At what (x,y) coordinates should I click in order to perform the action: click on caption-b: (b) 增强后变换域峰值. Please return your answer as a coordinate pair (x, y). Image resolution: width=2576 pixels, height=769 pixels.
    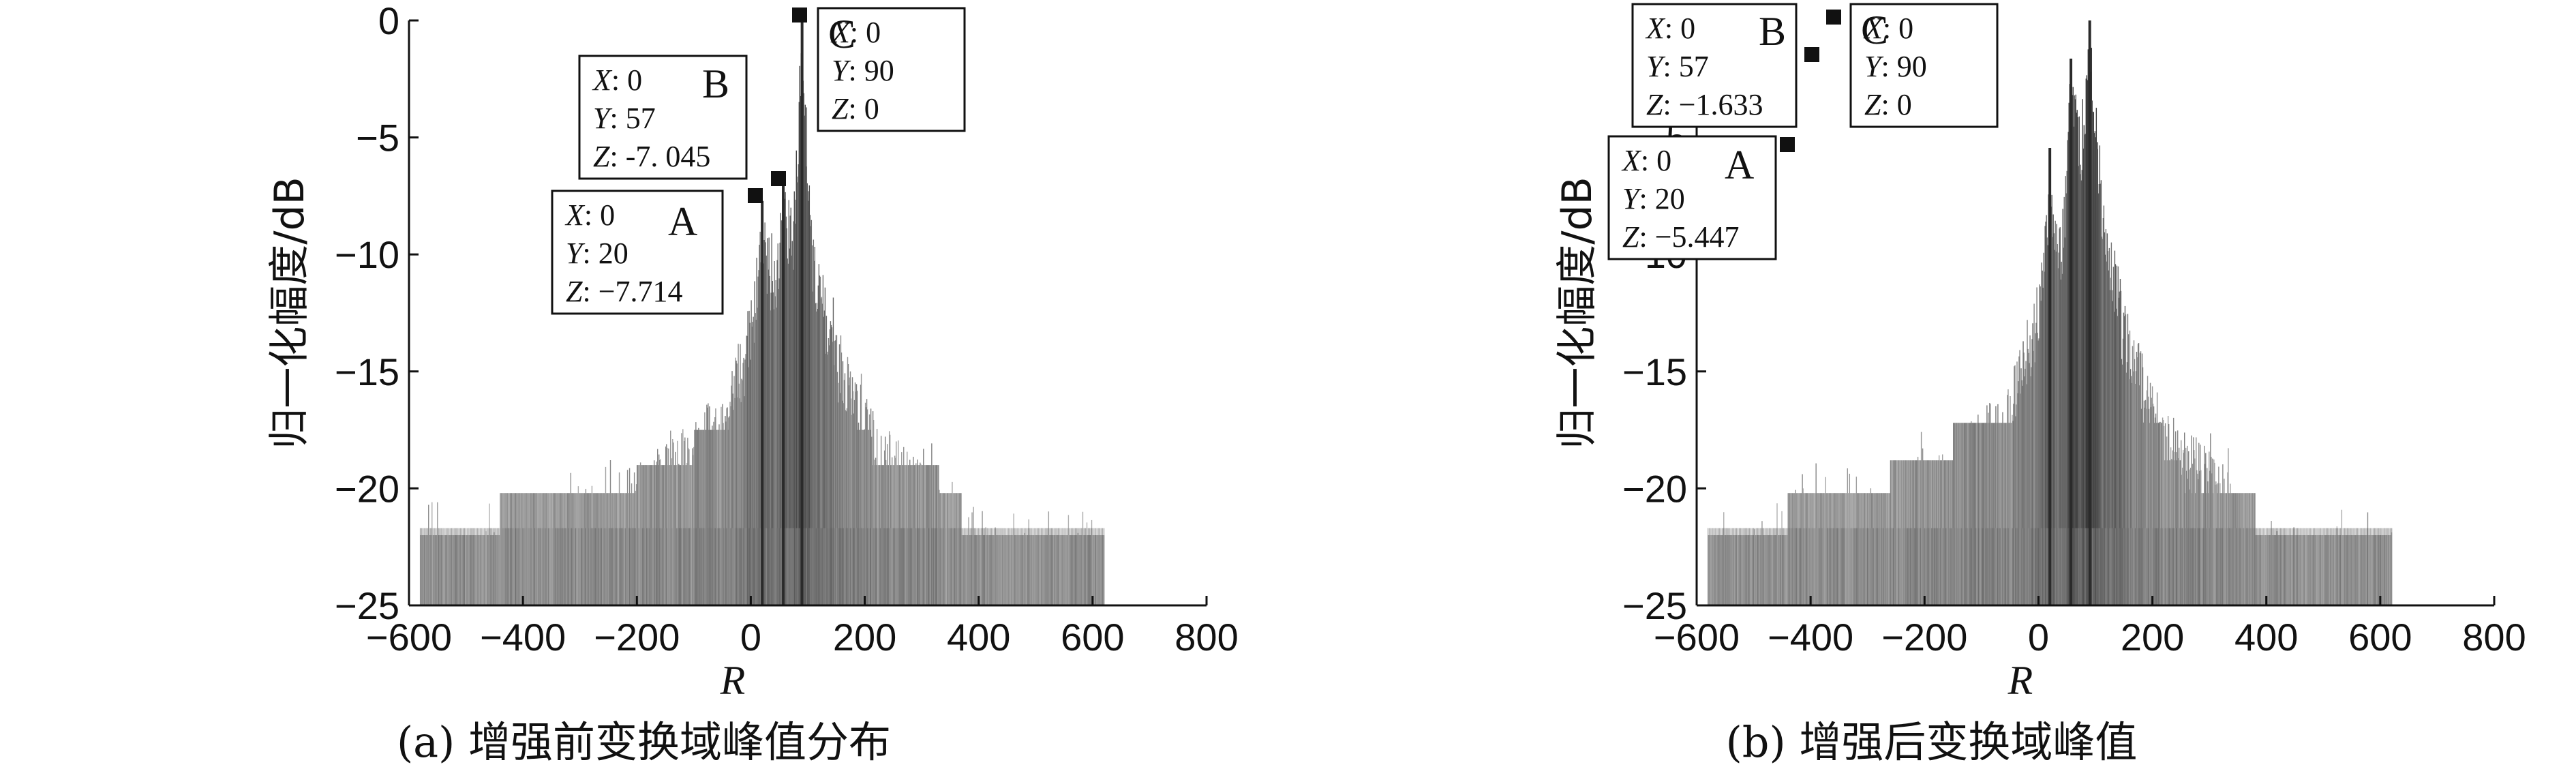
    Looking at the image, I should click on (1931, 742).